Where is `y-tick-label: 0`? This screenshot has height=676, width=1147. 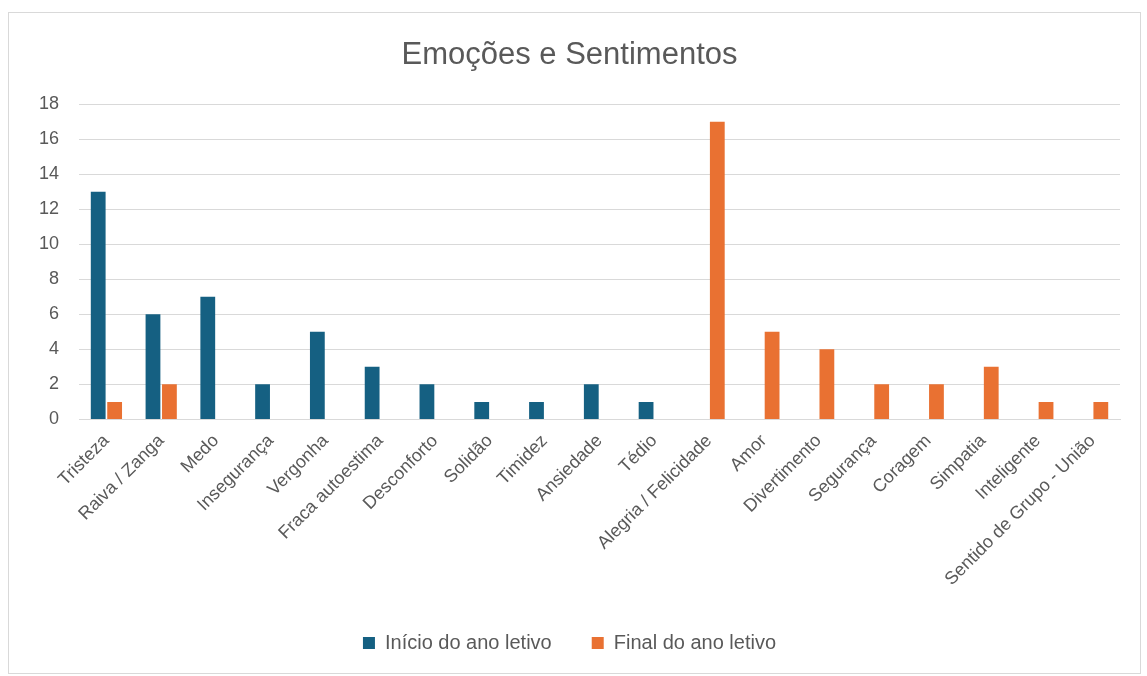
y-tick-label: 0 is located at coordinates (54, 418).